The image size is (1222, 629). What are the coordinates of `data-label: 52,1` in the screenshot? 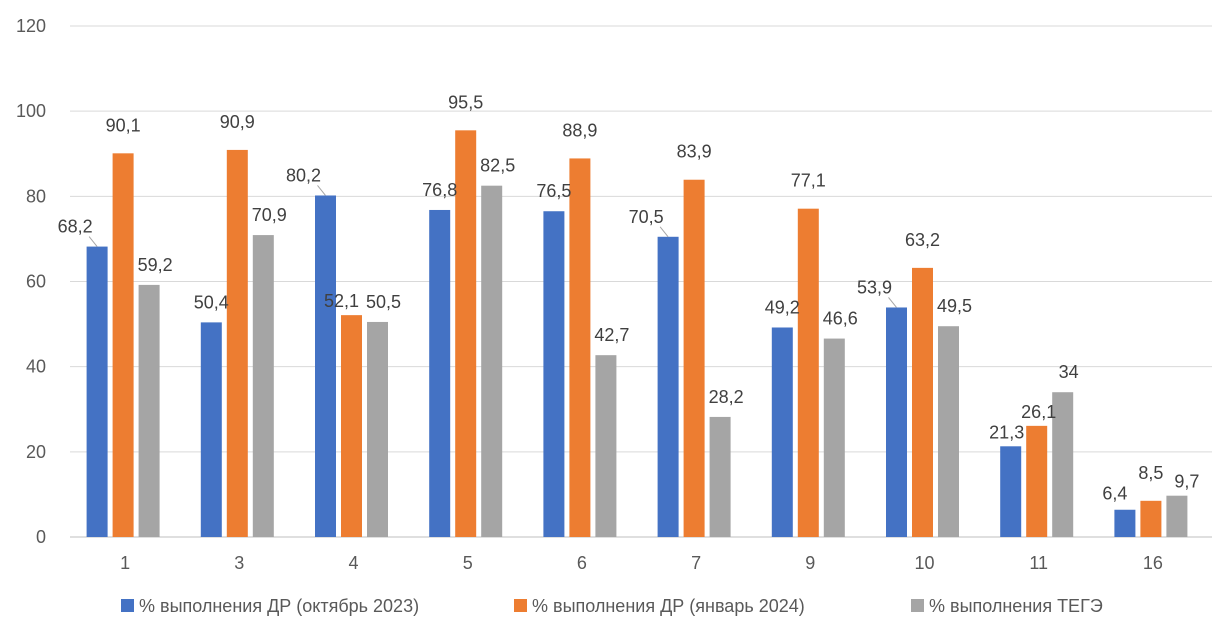 It's located at (341, 301).